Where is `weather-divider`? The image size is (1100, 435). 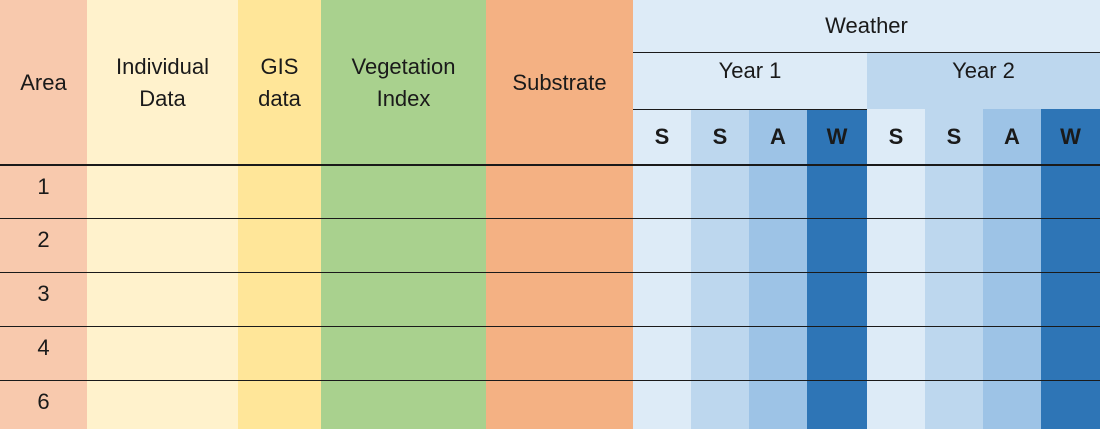
weather-divider is located at coordinates (866, 52).